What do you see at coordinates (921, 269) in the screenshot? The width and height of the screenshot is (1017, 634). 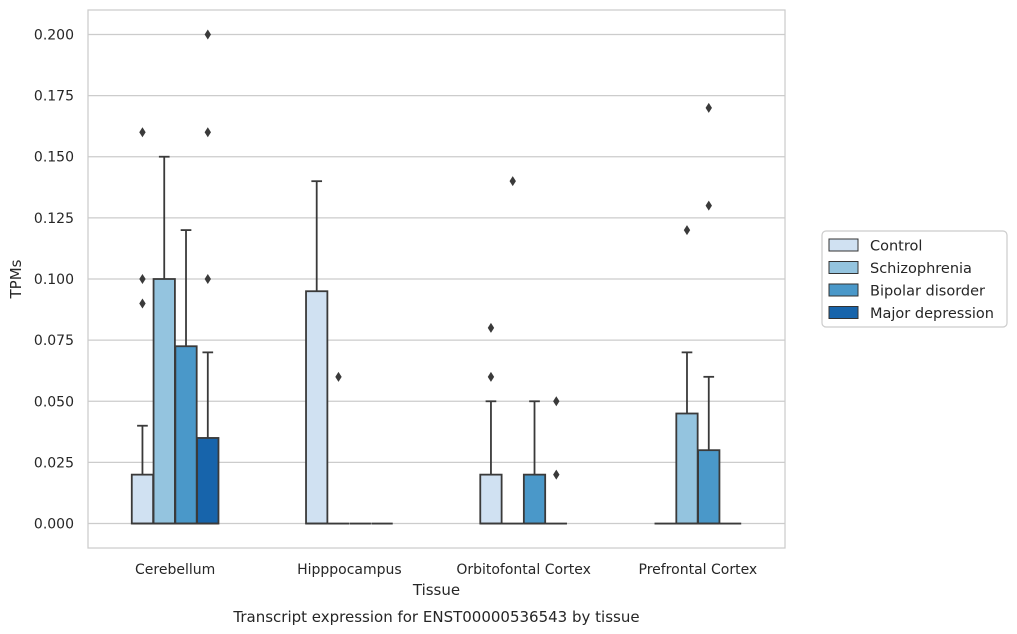 I see `legend-label: Schizophrenia` at bounding box center [921, 269].